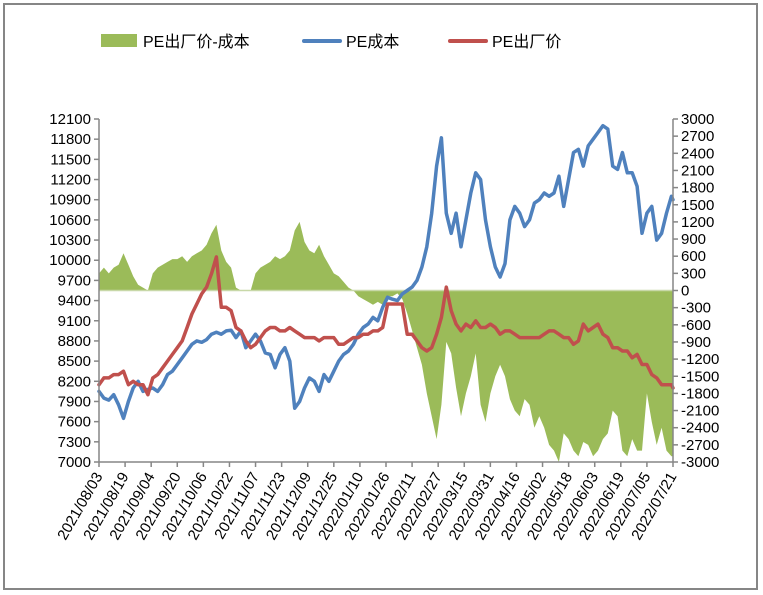 Image resolution: width=763 pixels, height=595 pixels. What do you see at coordinates (685, 291) in the screenshot?
I see `right-tick-label: 0` at bounding box center [685, 291].